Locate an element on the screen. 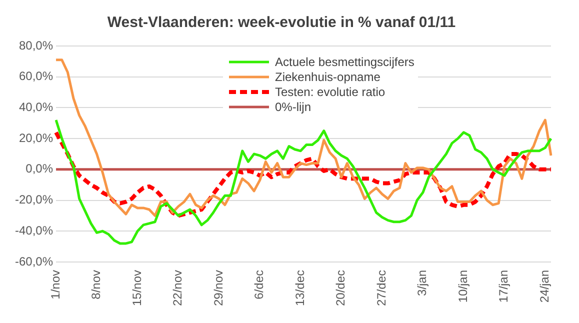 This screenshot has width=579, height=323. y-tick-label: 20,0% is located at coordinates (36, 137).